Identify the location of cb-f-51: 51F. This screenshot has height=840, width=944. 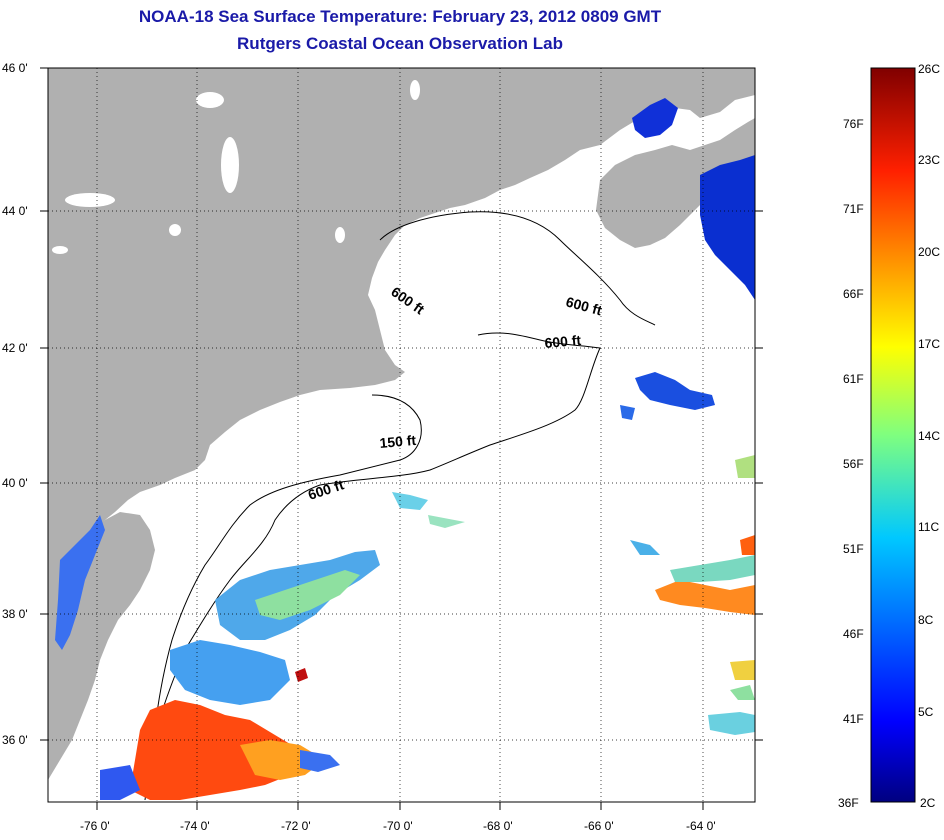
(853, 549).